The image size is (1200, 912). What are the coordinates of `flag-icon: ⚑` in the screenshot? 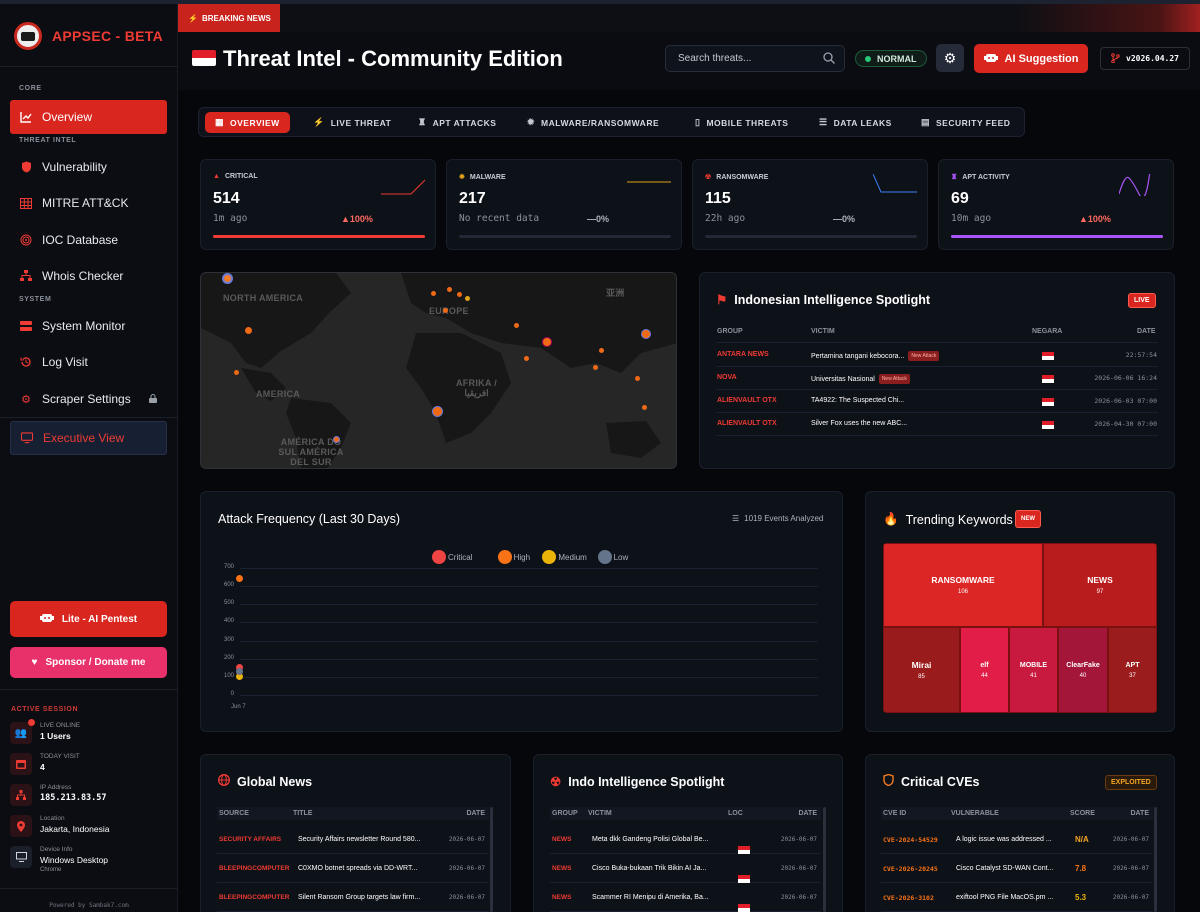 It's located at (722, 300).